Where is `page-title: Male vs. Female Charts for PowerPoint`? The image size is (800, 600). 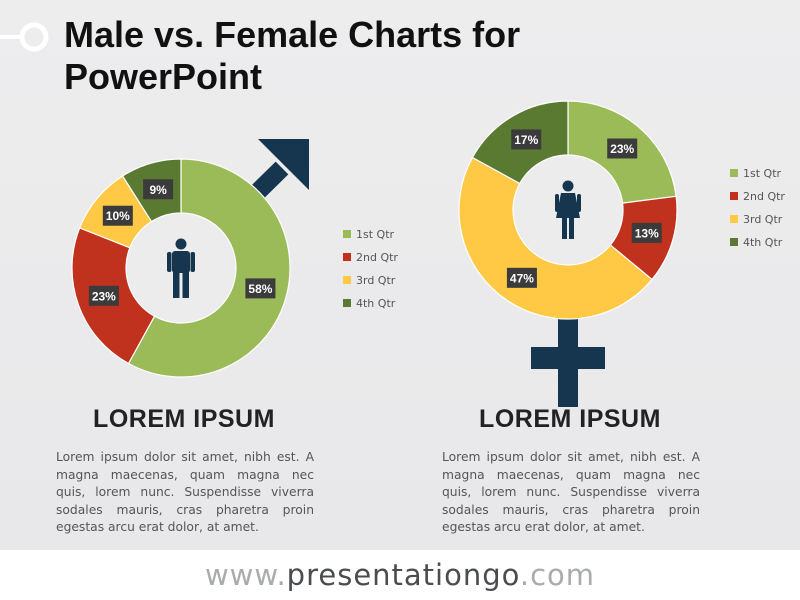 page-title: Male vs. Female Charts for PowerPoint is located at coordinates (364, 56).